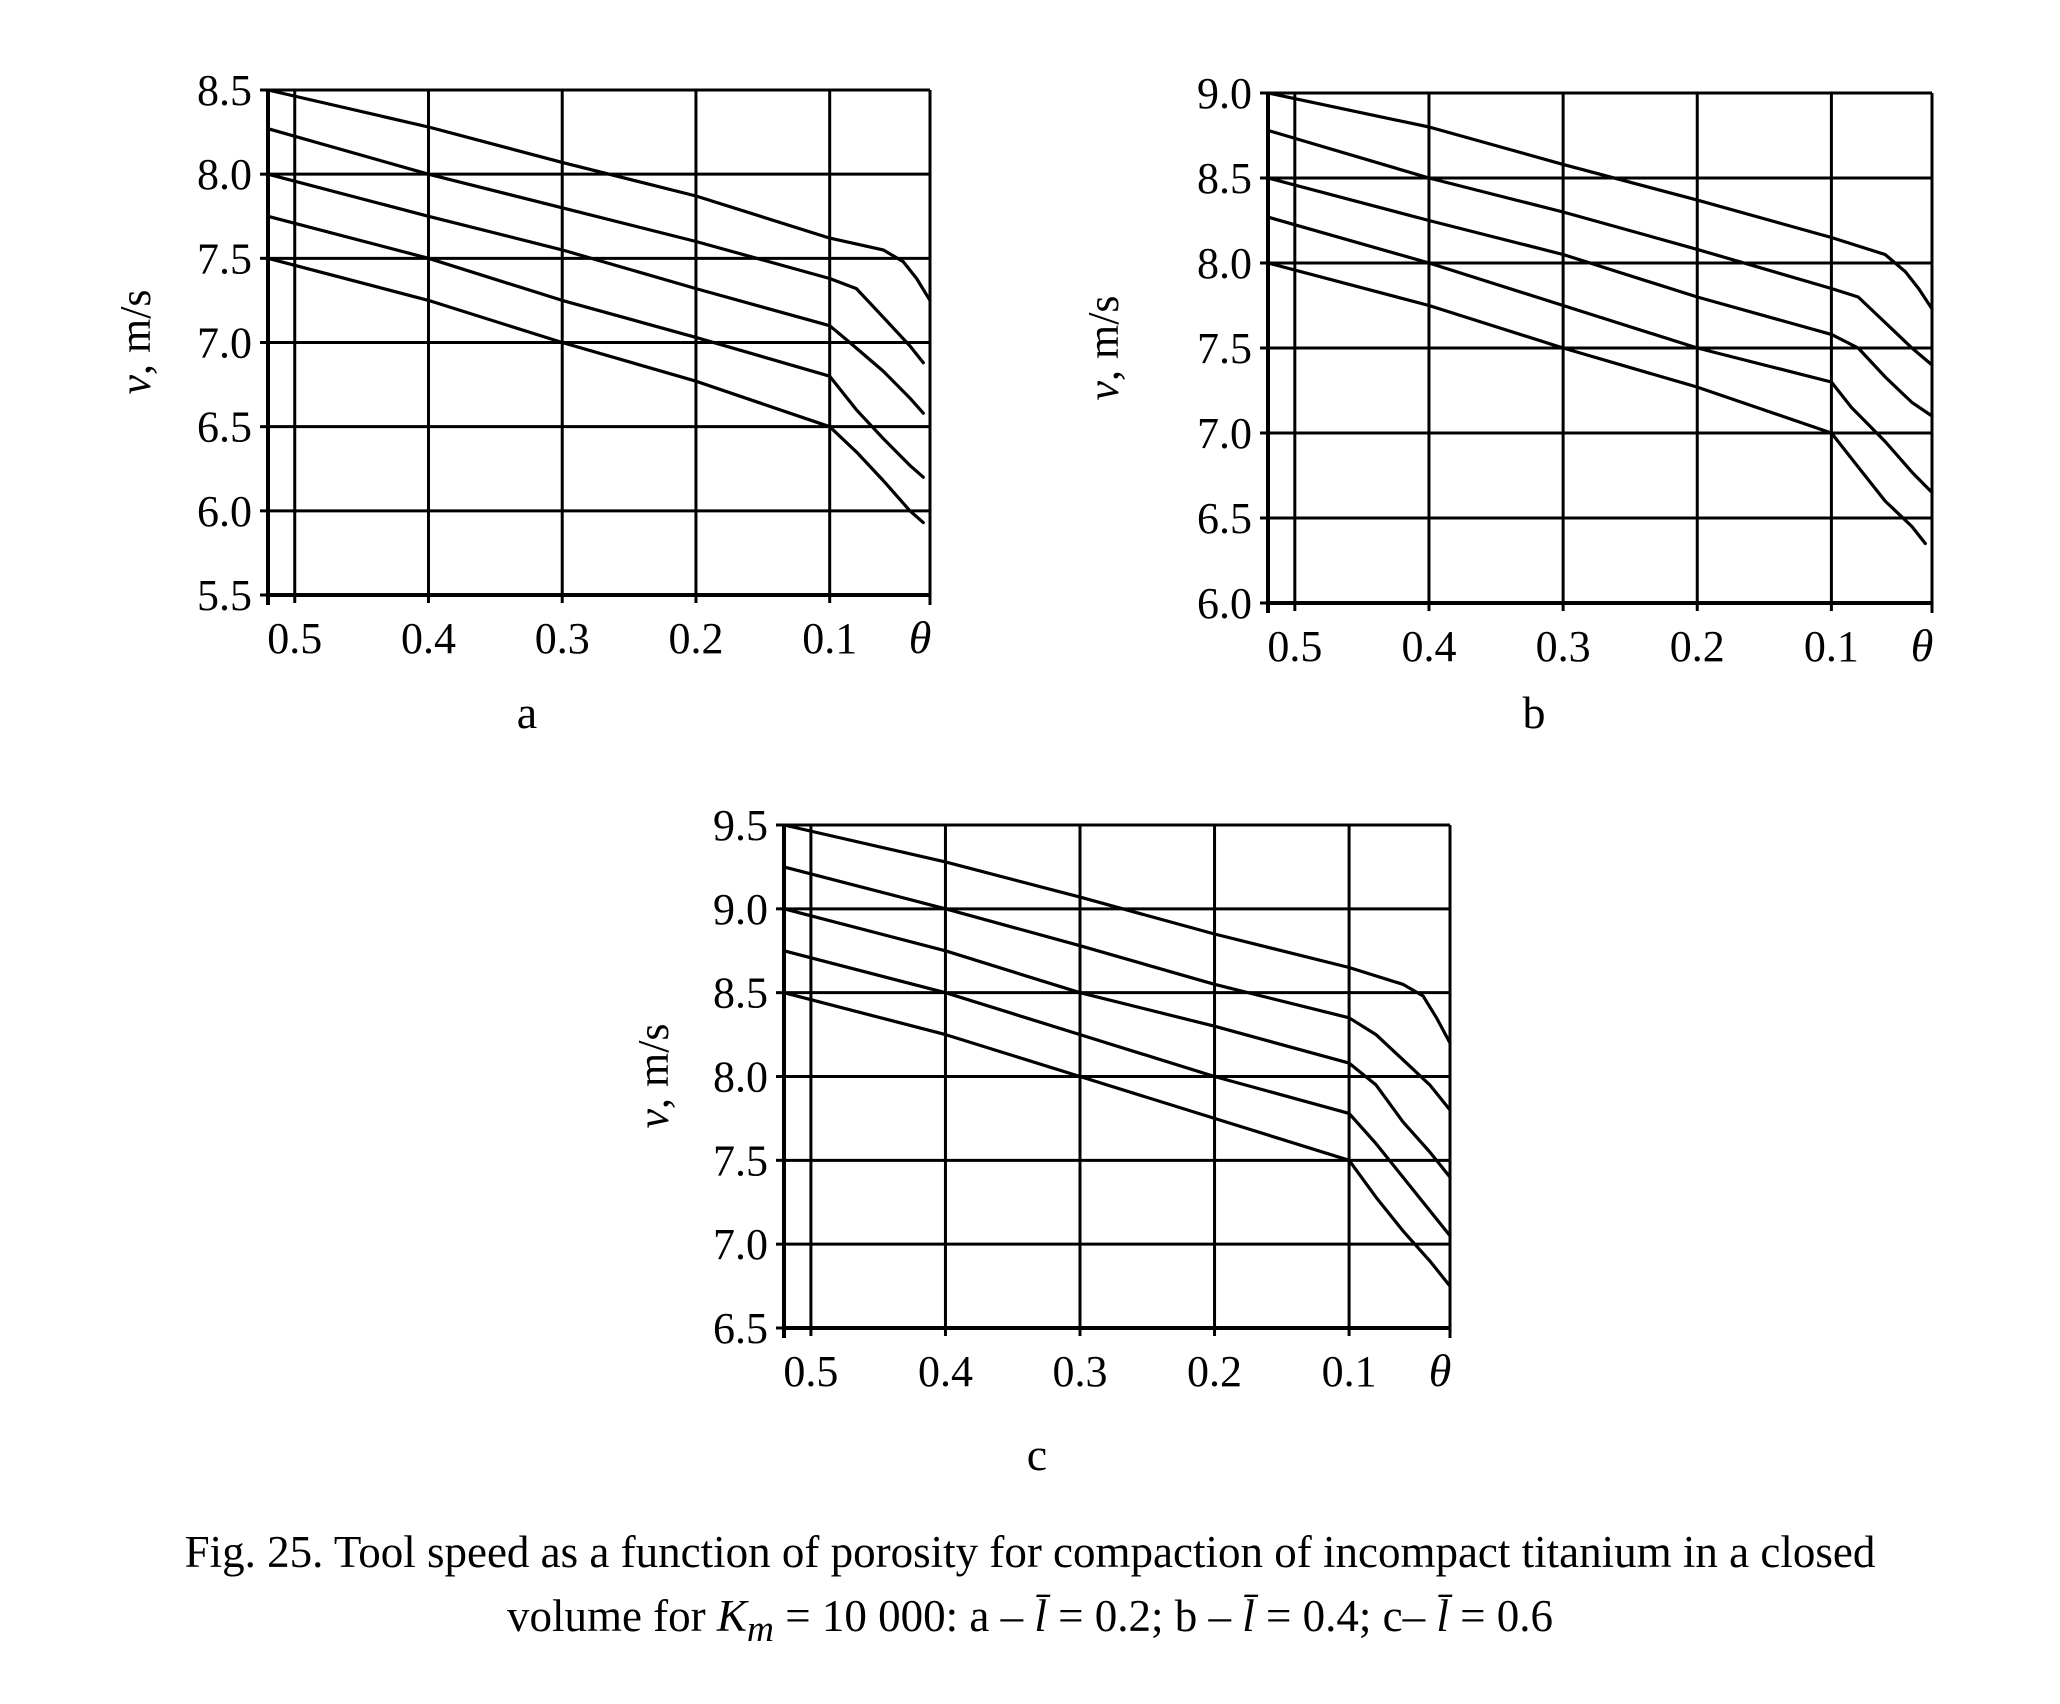 Image resolution: width=2060 pixels, height=1704 pixels. Describe the element at coordinates (731, 1616) in the screenshot. I see `k-symbol: K` at that location.